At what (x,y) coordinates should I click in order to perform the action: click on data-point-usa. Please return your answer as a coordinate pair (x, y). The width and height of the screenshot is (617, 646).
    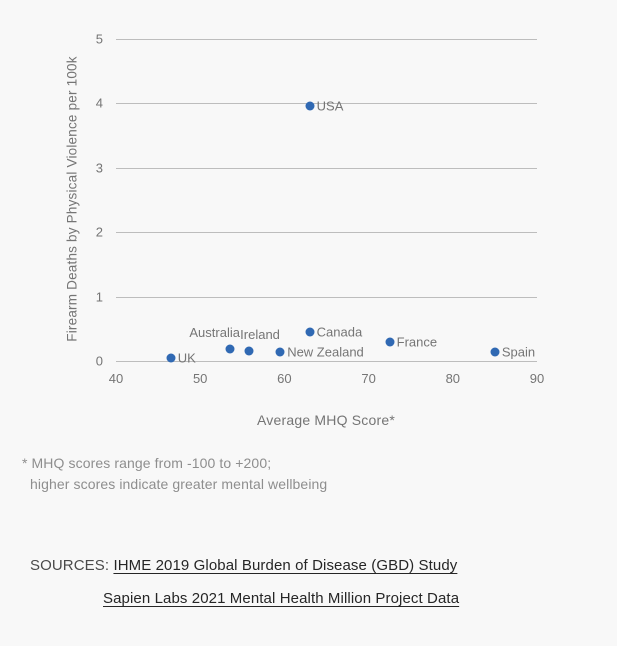
    Looking at the image, I should click on (310, 106).